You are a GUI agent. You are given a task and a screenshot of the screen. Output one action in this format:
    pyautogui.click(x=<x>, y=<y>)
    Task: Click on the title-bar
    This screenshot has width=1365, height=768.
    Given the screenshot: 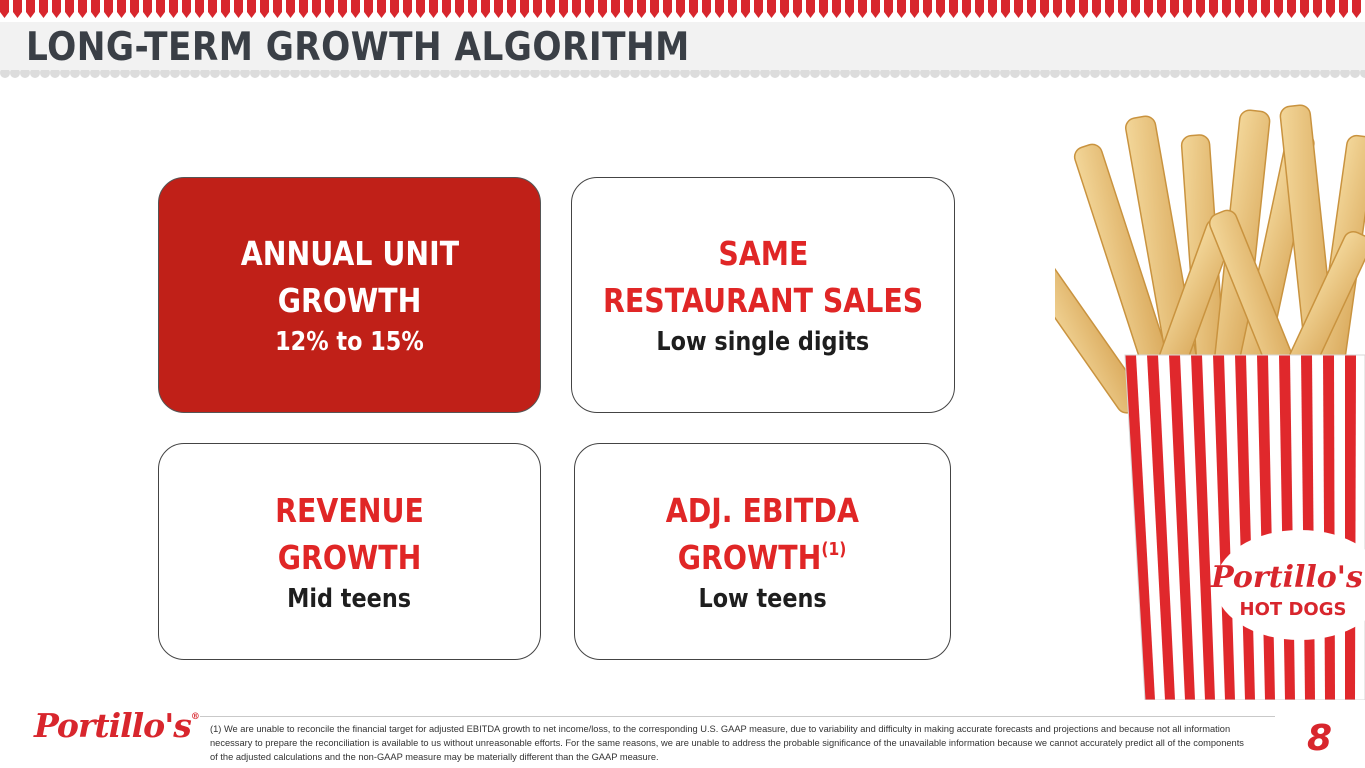 What is the action you would take?
    pyautogui.click(x=682, y=47)
    